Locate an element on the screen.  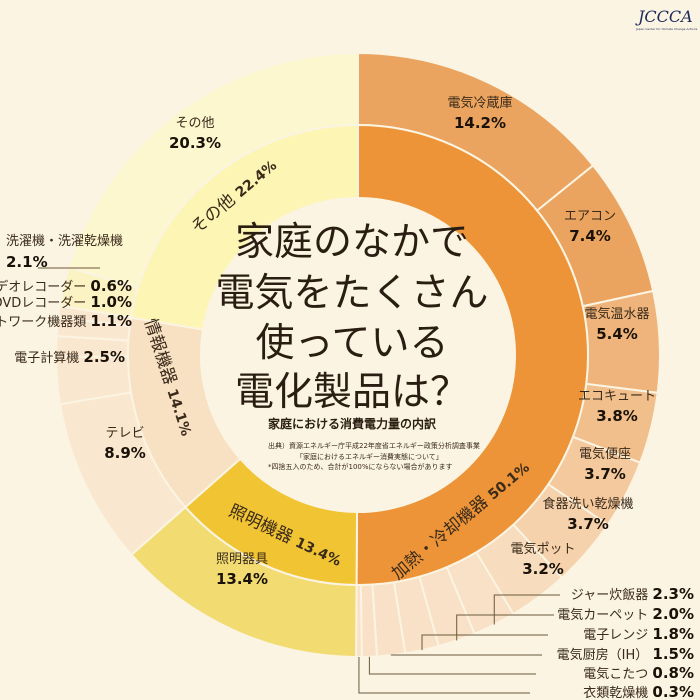
item-label-line: ジャー炊飯器 2.3% is located at coordinates (632, 594).